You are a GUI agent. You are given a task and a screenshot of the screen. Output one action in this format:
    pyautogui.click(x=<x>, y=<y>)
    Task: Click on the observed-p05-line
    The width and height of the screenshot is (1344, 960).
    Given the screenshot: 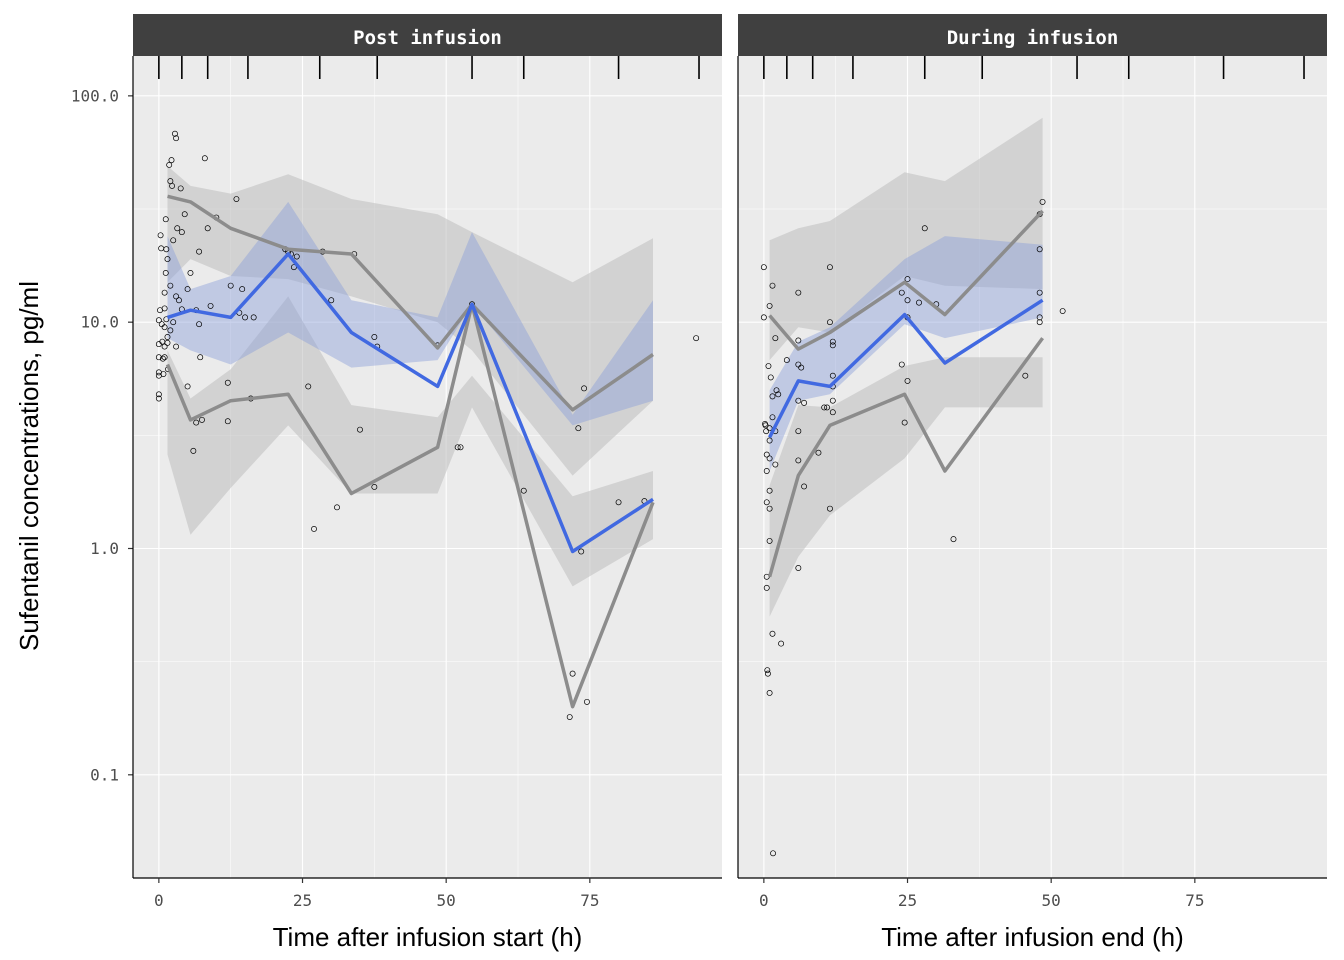 What is the action you would take?
    pyautogui.click(x=906, y=457)
    